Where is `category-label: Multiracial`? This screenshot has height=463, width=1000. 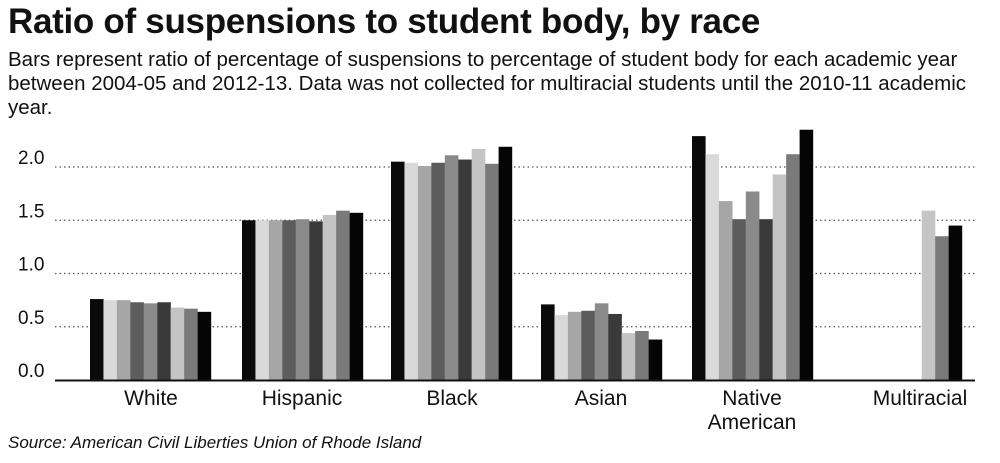
category-label: Multiracial is located at coordinates (920, 398).